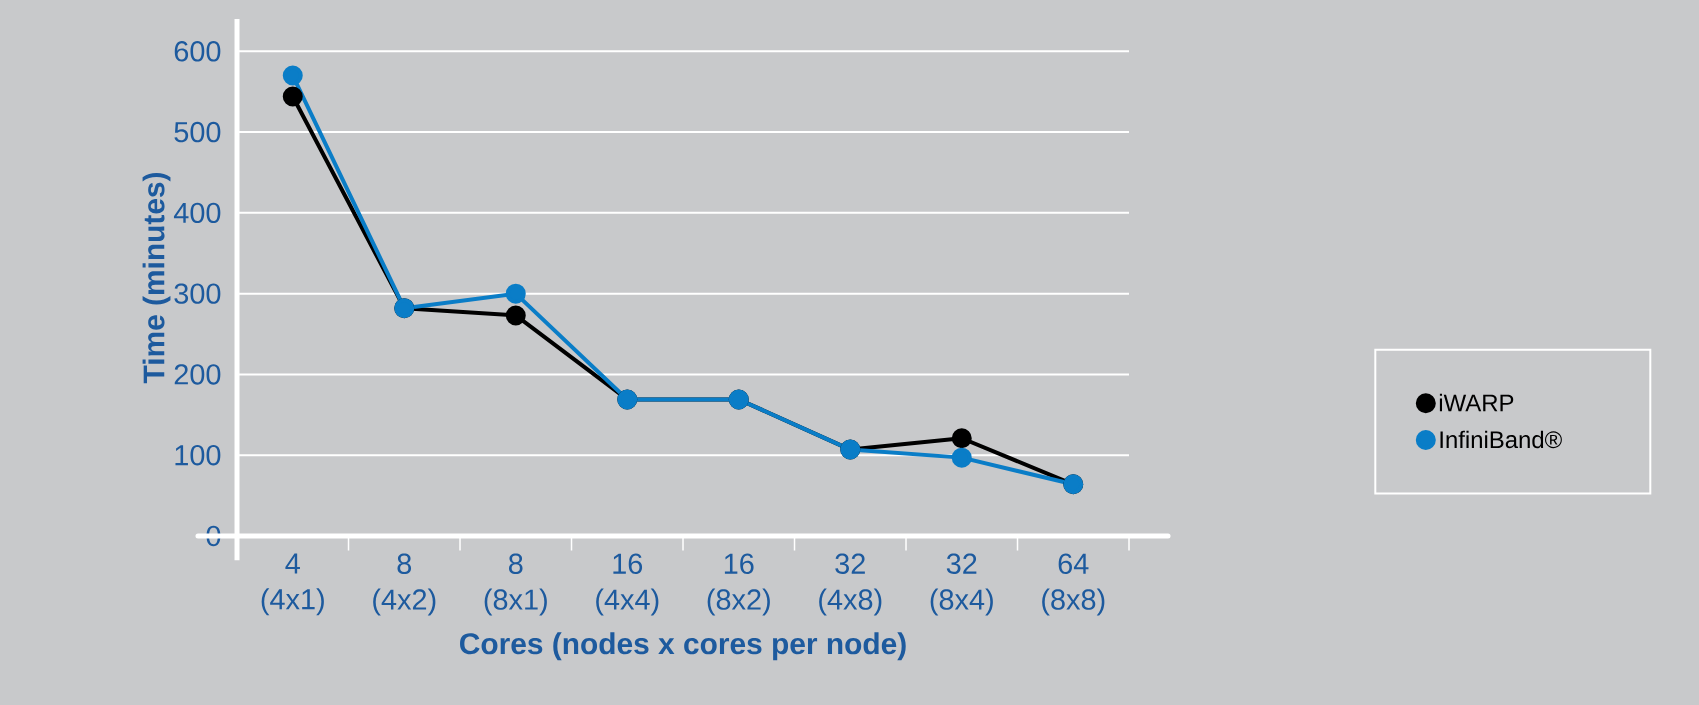 The image size is (1699, 705). What do you see at coordinates (1476, 402) in the screenshot?
I see `legend-label: iWARP` at bounding box center [1476, 402].